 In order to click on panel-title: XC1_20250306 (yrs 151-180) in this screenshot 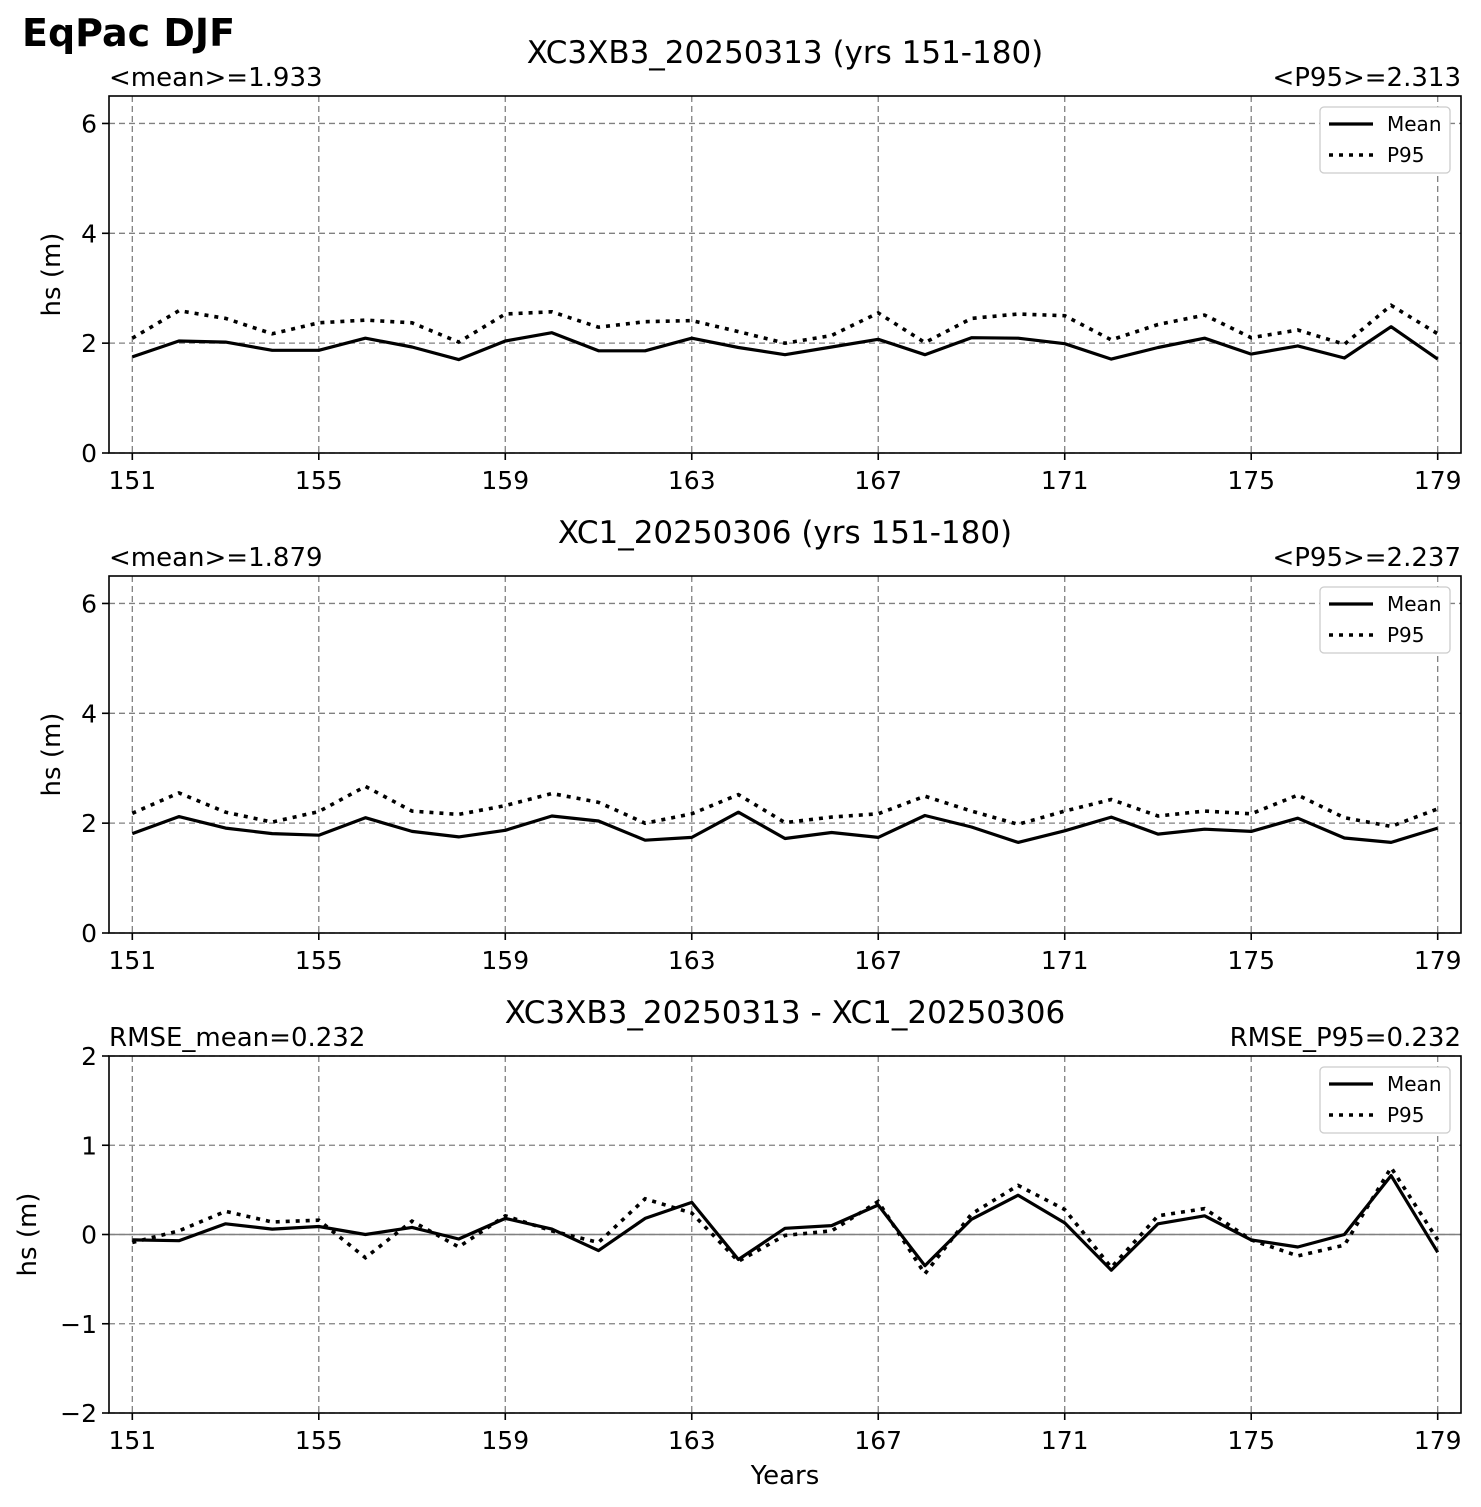, I will do `click(785, 533)`.